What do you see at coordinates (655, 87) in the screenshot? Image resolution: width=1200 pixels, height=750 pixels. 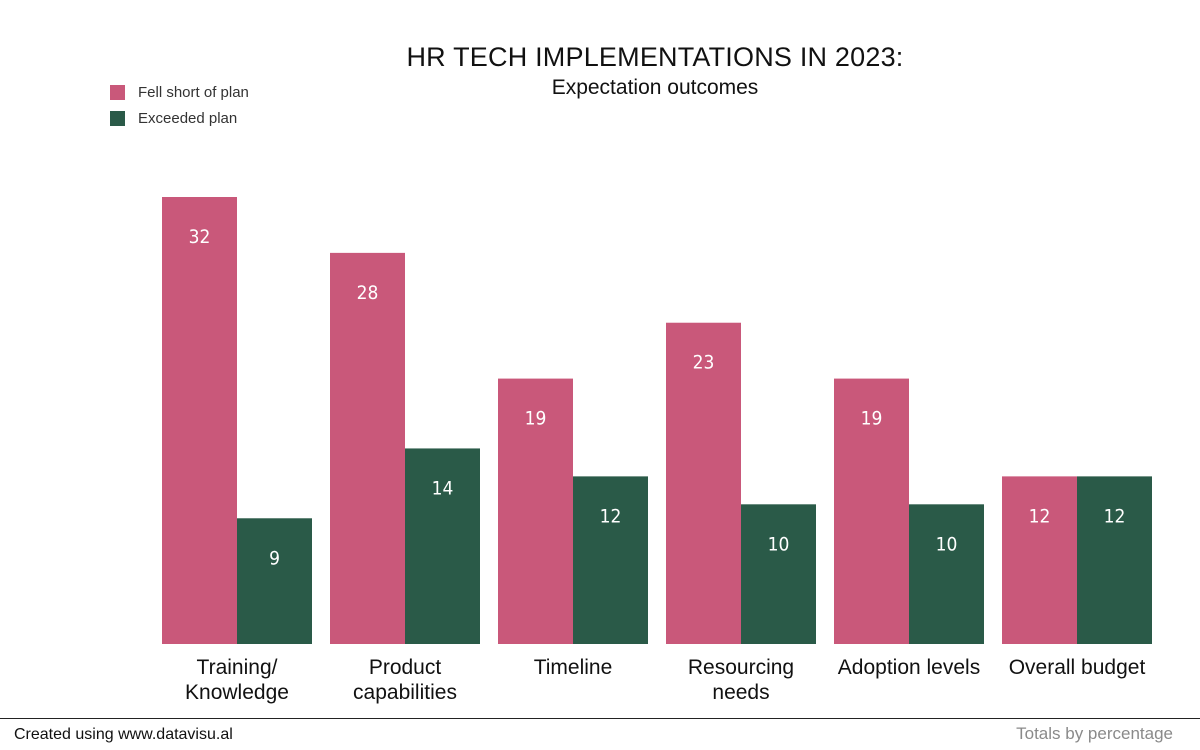 I see `chart-subtitle: Expectation outcomes` at bounding box center [655, 87].